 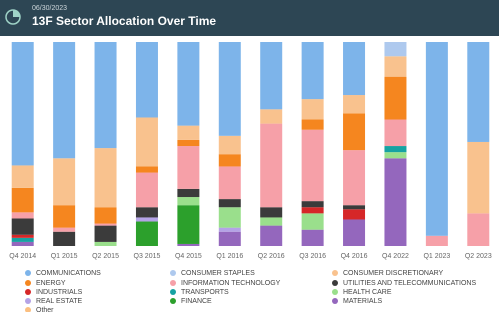 What do you see at coordinates (45, 309) in the screenshot?
I see `legend-label: Other` at bounding box center [45, 309].